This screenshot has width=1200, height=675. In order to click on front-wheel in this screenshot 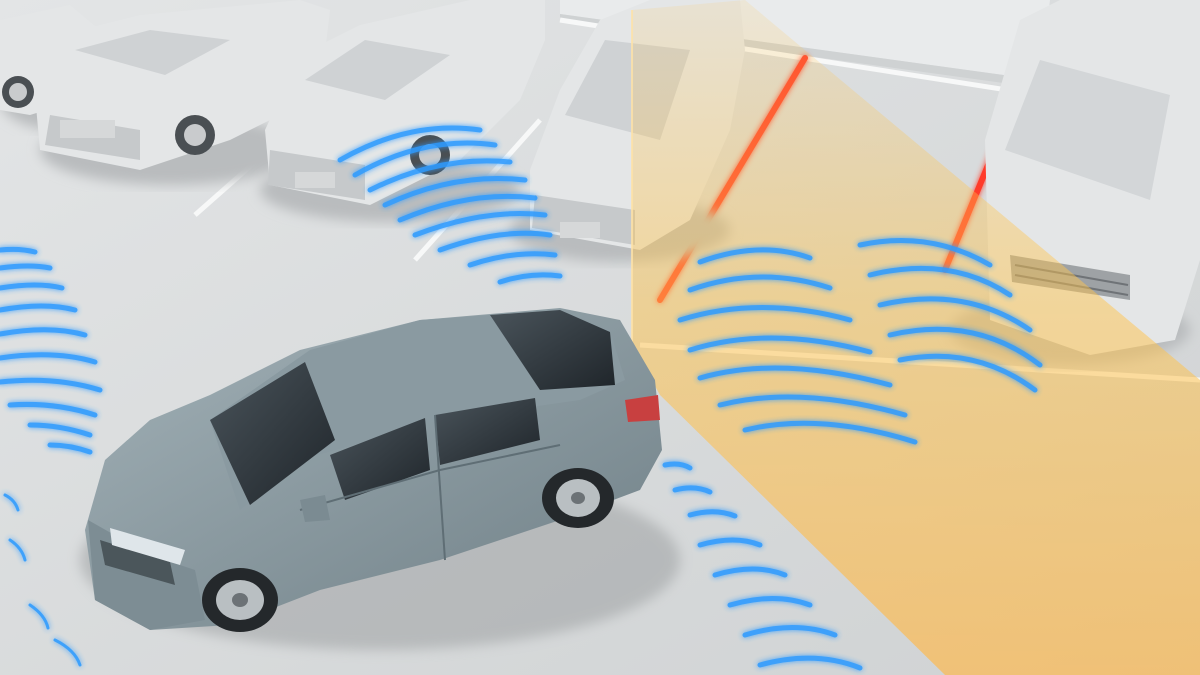, I will do `click(240, 600)`.